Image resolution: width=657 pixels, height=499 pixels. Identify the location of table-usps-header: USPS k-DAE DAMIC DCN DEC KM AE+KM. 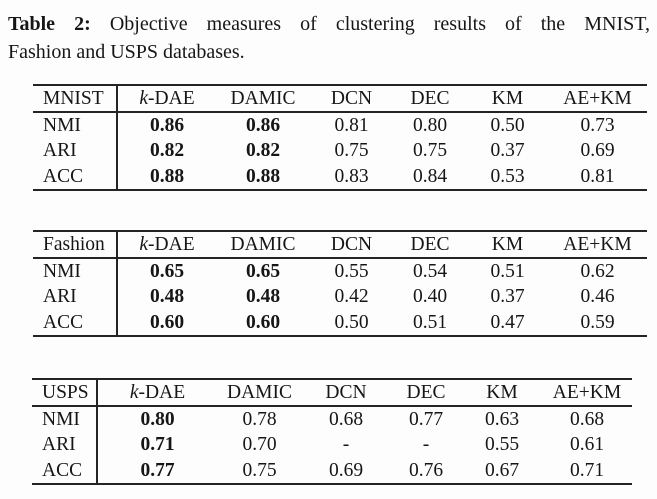
(332, 393).